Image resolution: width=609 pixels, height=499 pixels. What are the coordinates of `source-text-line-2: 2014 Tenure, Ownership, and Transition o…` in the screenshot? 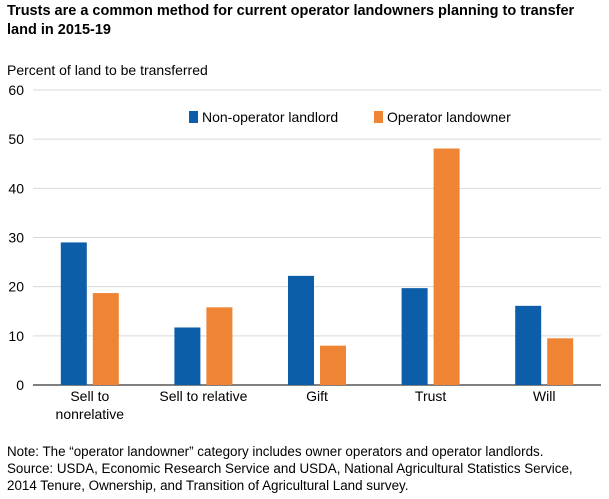 It's located at (208, 485).